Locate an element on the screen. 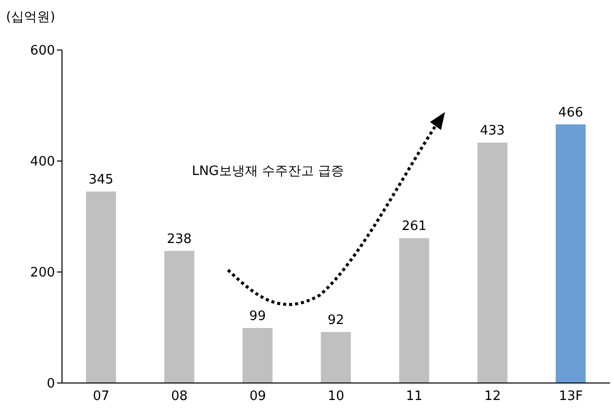 This screenshot has width=614, height=419. data-label: 433 is located at coordinates (492, 131).